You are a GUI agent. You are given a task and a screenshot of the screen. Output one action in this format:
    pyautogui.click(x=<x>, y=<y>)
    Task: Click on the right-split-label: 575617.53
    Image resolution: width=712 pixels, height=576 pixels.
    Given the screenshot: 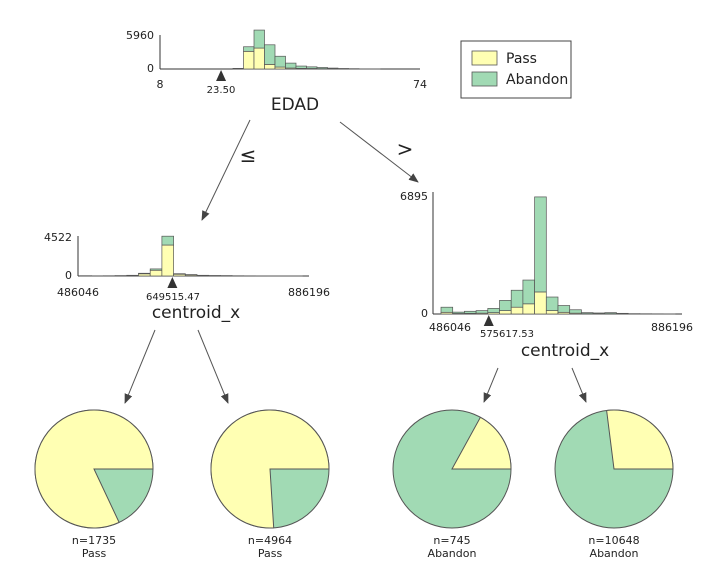 What is the action you would take?
    pyautogui.click(x=507, y=334)
    